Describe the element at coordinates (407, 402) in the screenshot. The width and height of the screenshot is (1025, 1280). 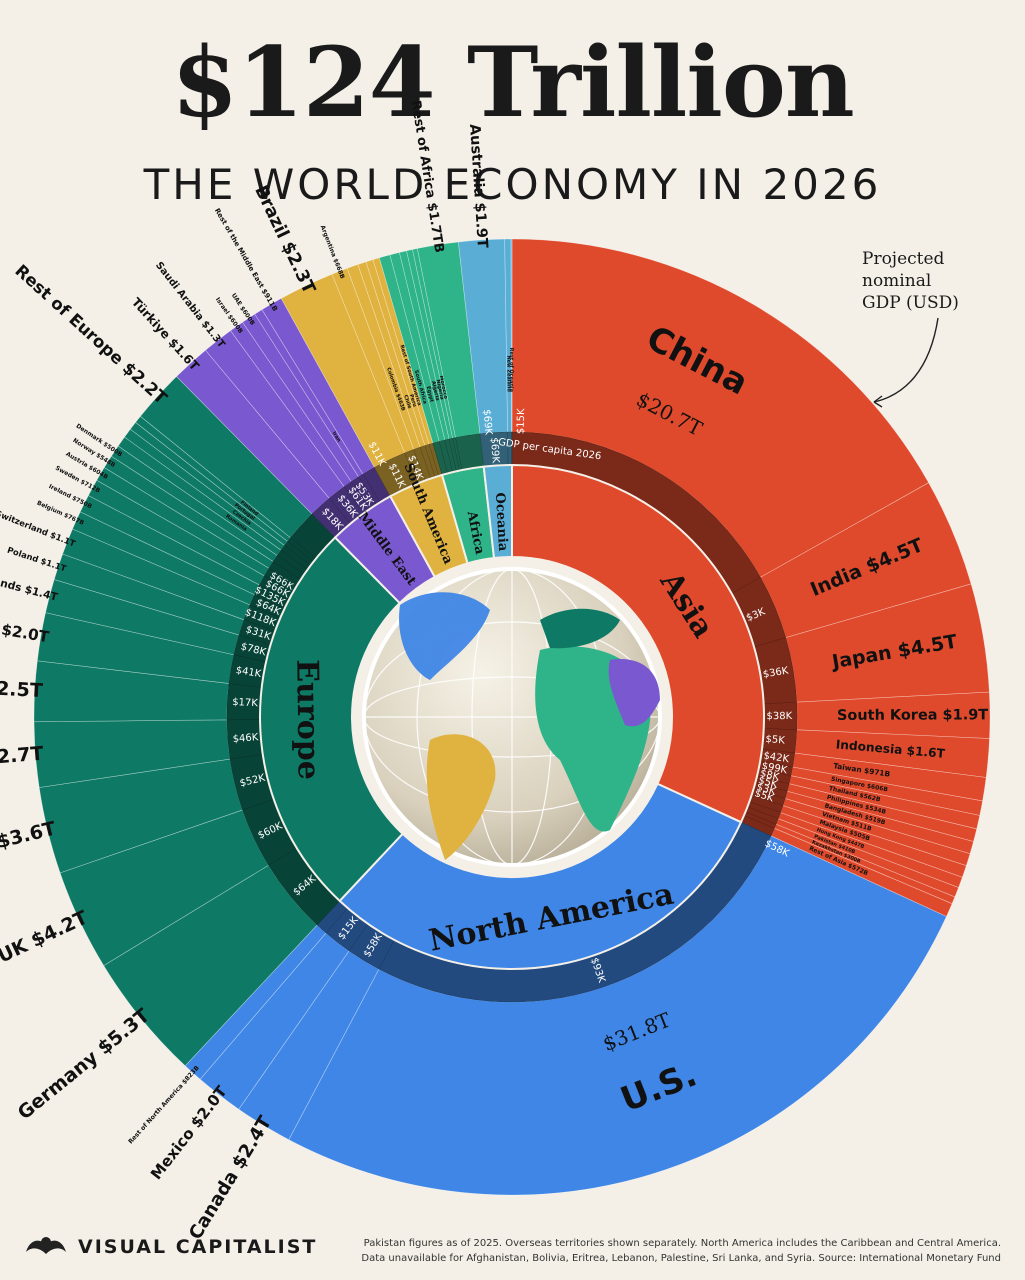
I see `country-label-chile: Chile` at that location.